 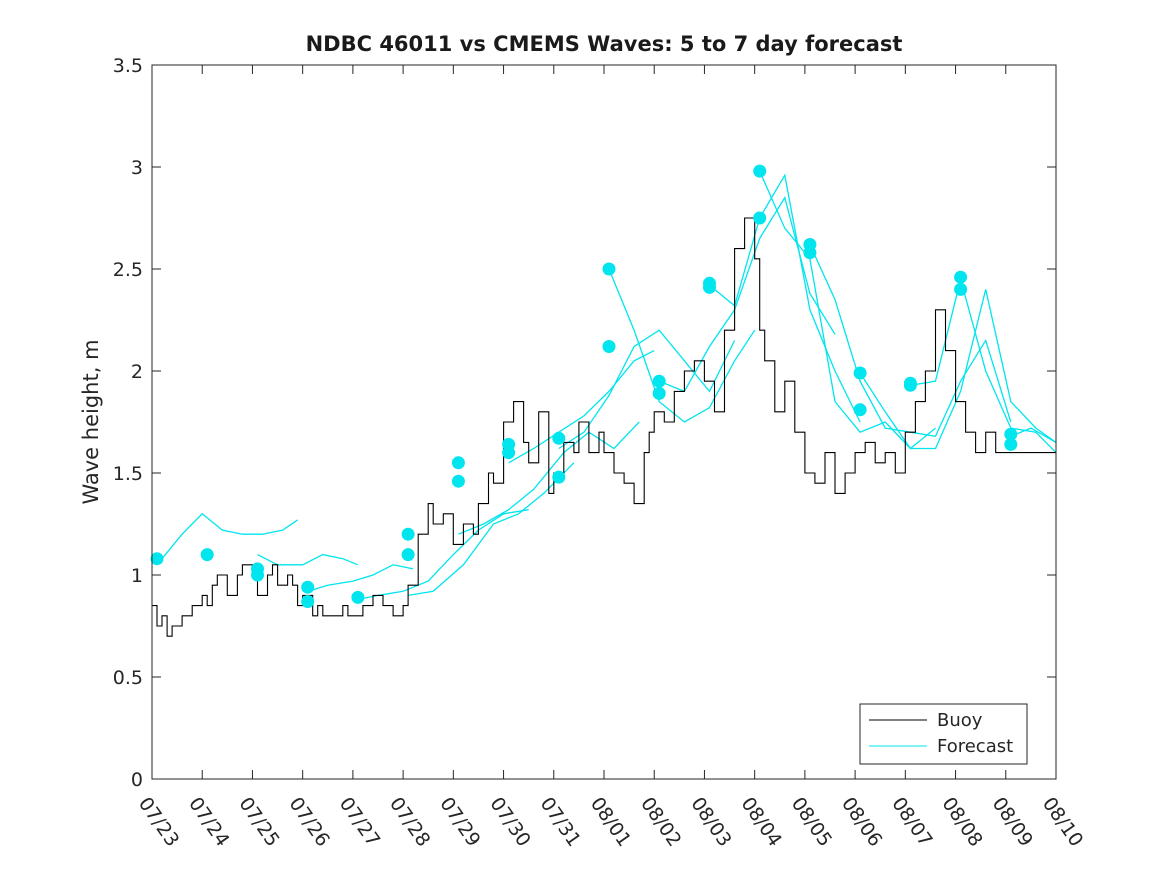 I want to click on x-tick-label: 07/24, so click(x=208, y=821).